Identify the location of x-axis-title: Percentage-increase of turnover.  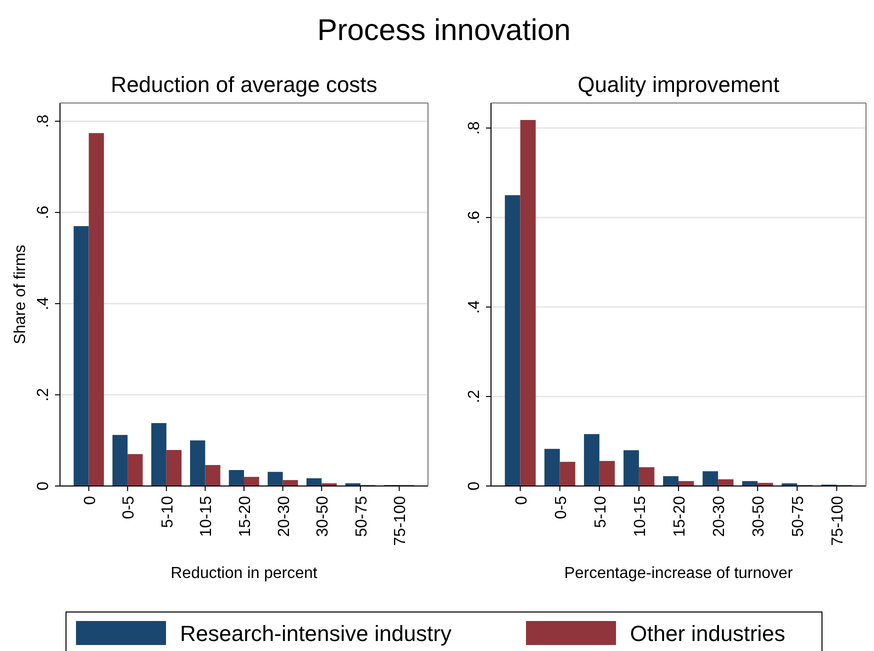
(679, 573).